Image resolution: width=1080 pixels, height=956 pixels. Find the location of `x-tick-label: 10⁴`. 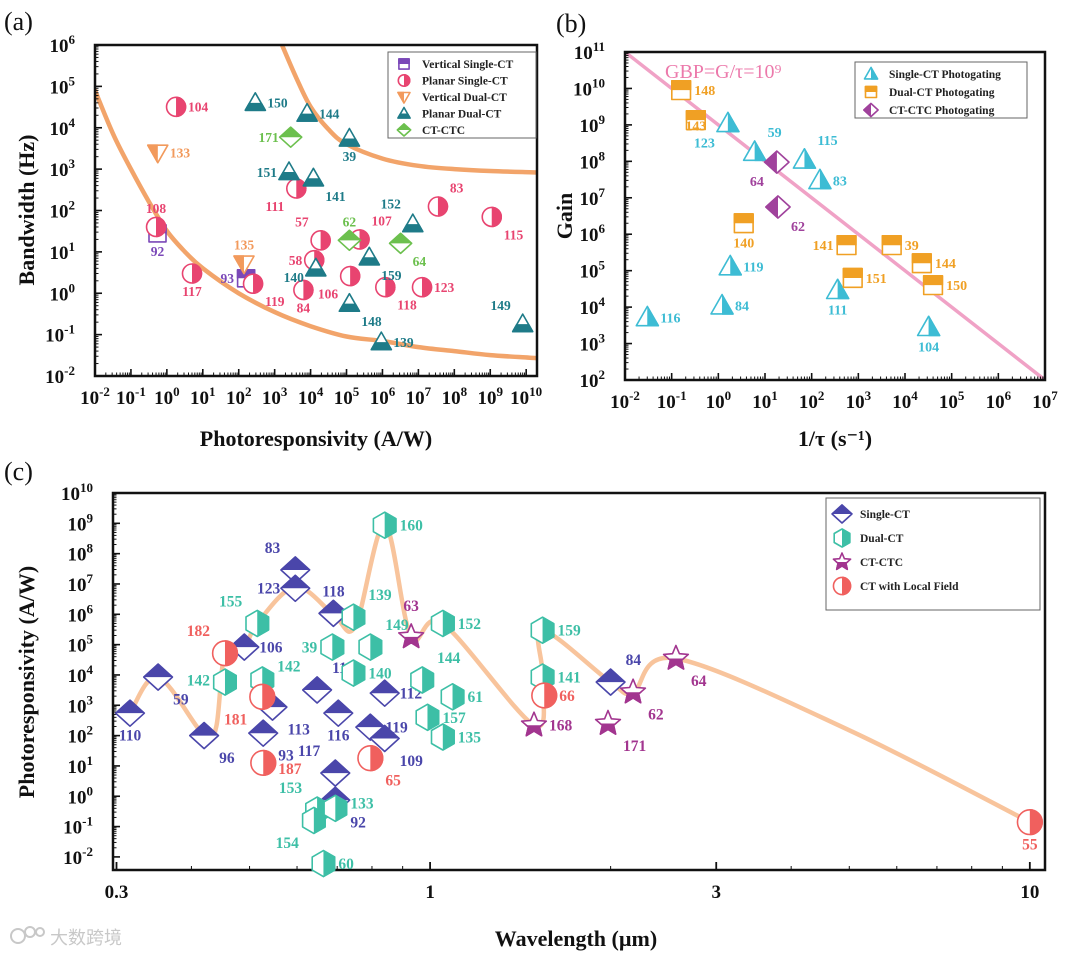

x-tick-label: 10⁴ is located at coordinates (905, 400).